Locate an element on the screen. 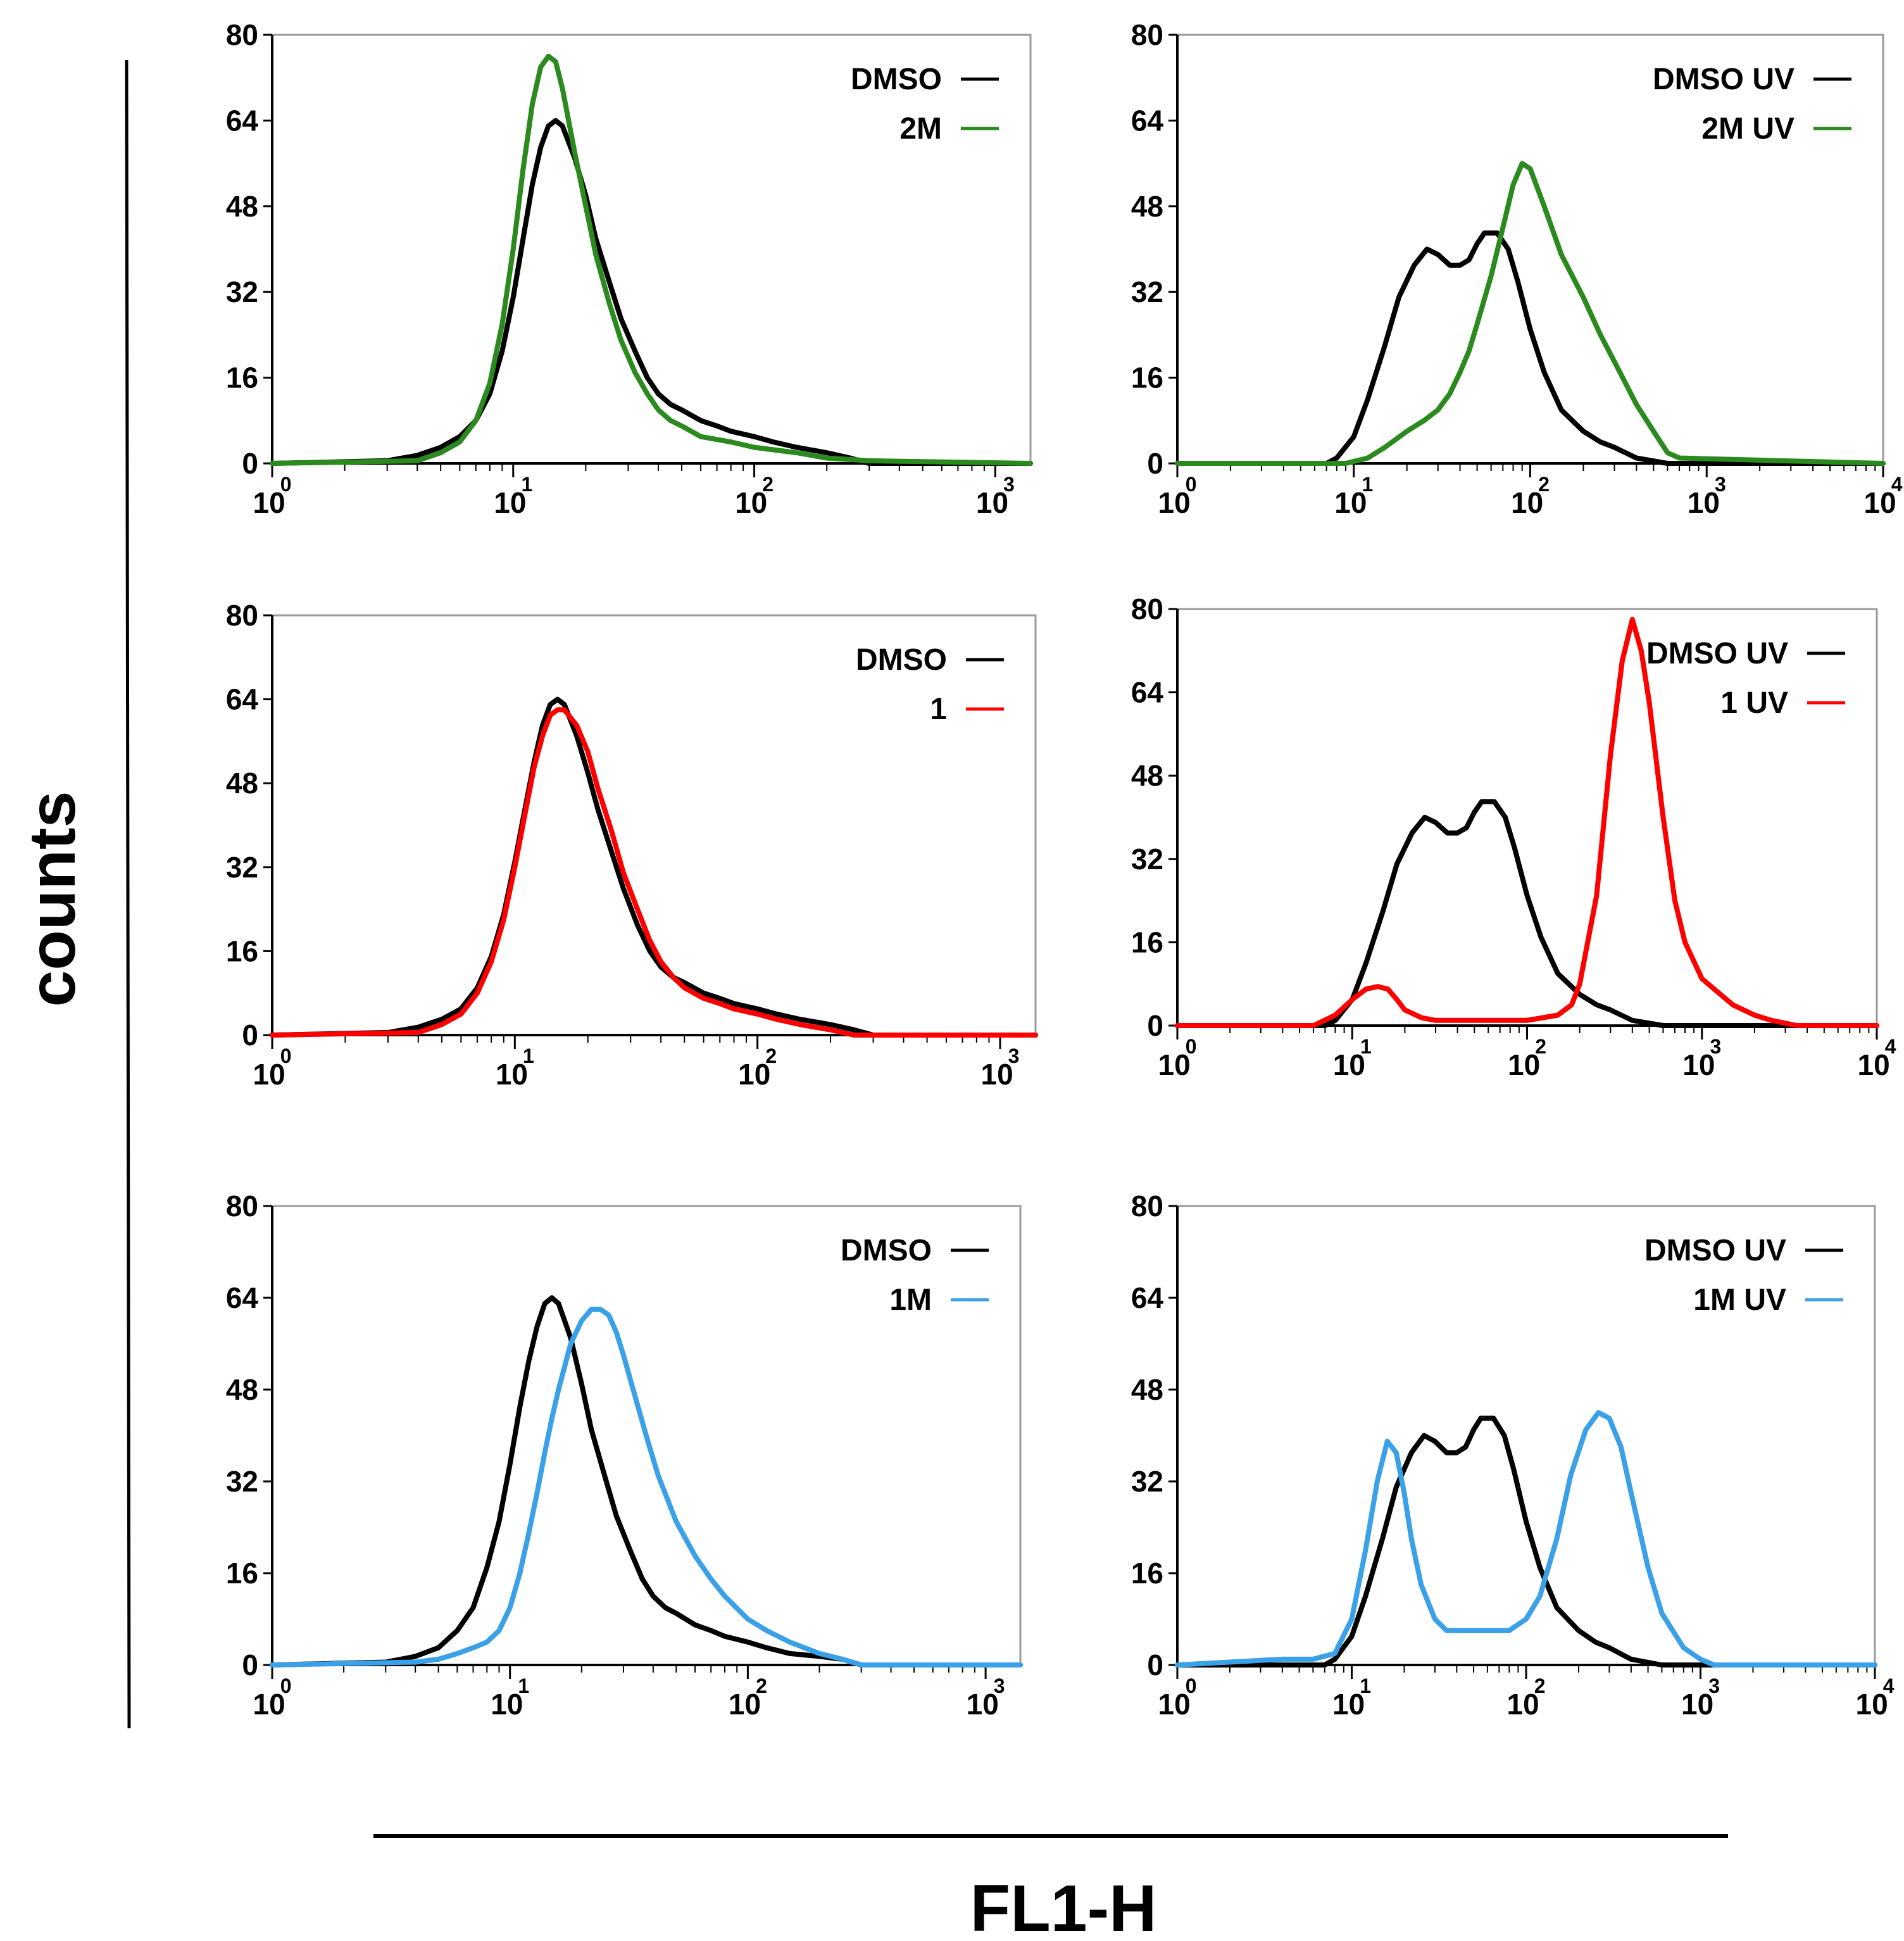  legend-label: 2M UV is located at coordinates (1747, 129).